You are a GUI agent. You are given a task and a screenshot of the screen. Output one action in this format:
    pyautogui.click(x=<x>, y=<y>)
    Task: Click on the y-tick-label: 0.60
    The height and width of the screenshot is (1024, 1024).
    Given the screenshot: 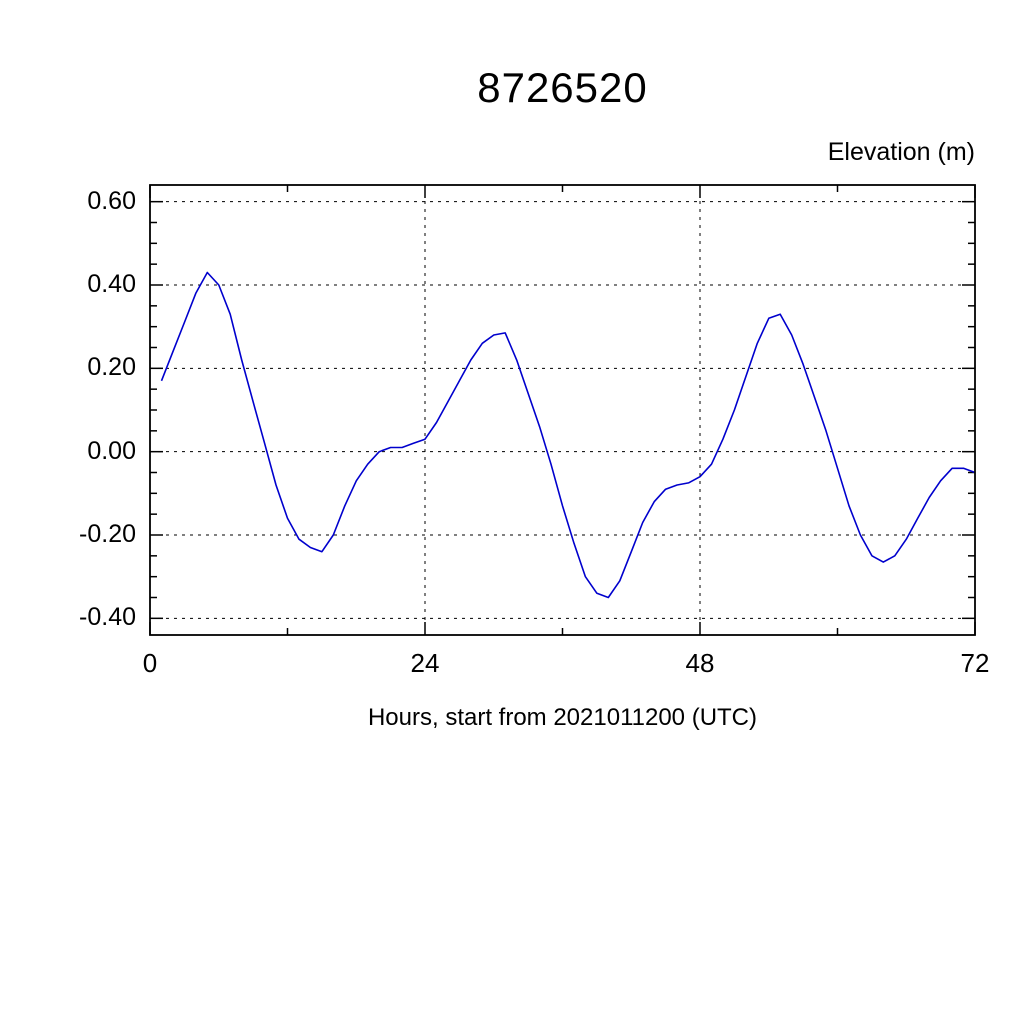 What is the action you would take?
    pyautogui.click(x=111, y=200)
    